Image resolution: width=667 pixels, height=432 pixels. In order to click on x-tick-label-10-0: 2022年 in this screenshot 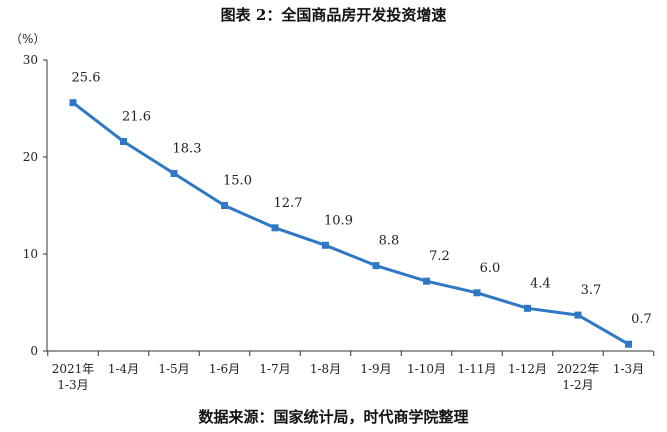, I will do `click(578, 369)`.